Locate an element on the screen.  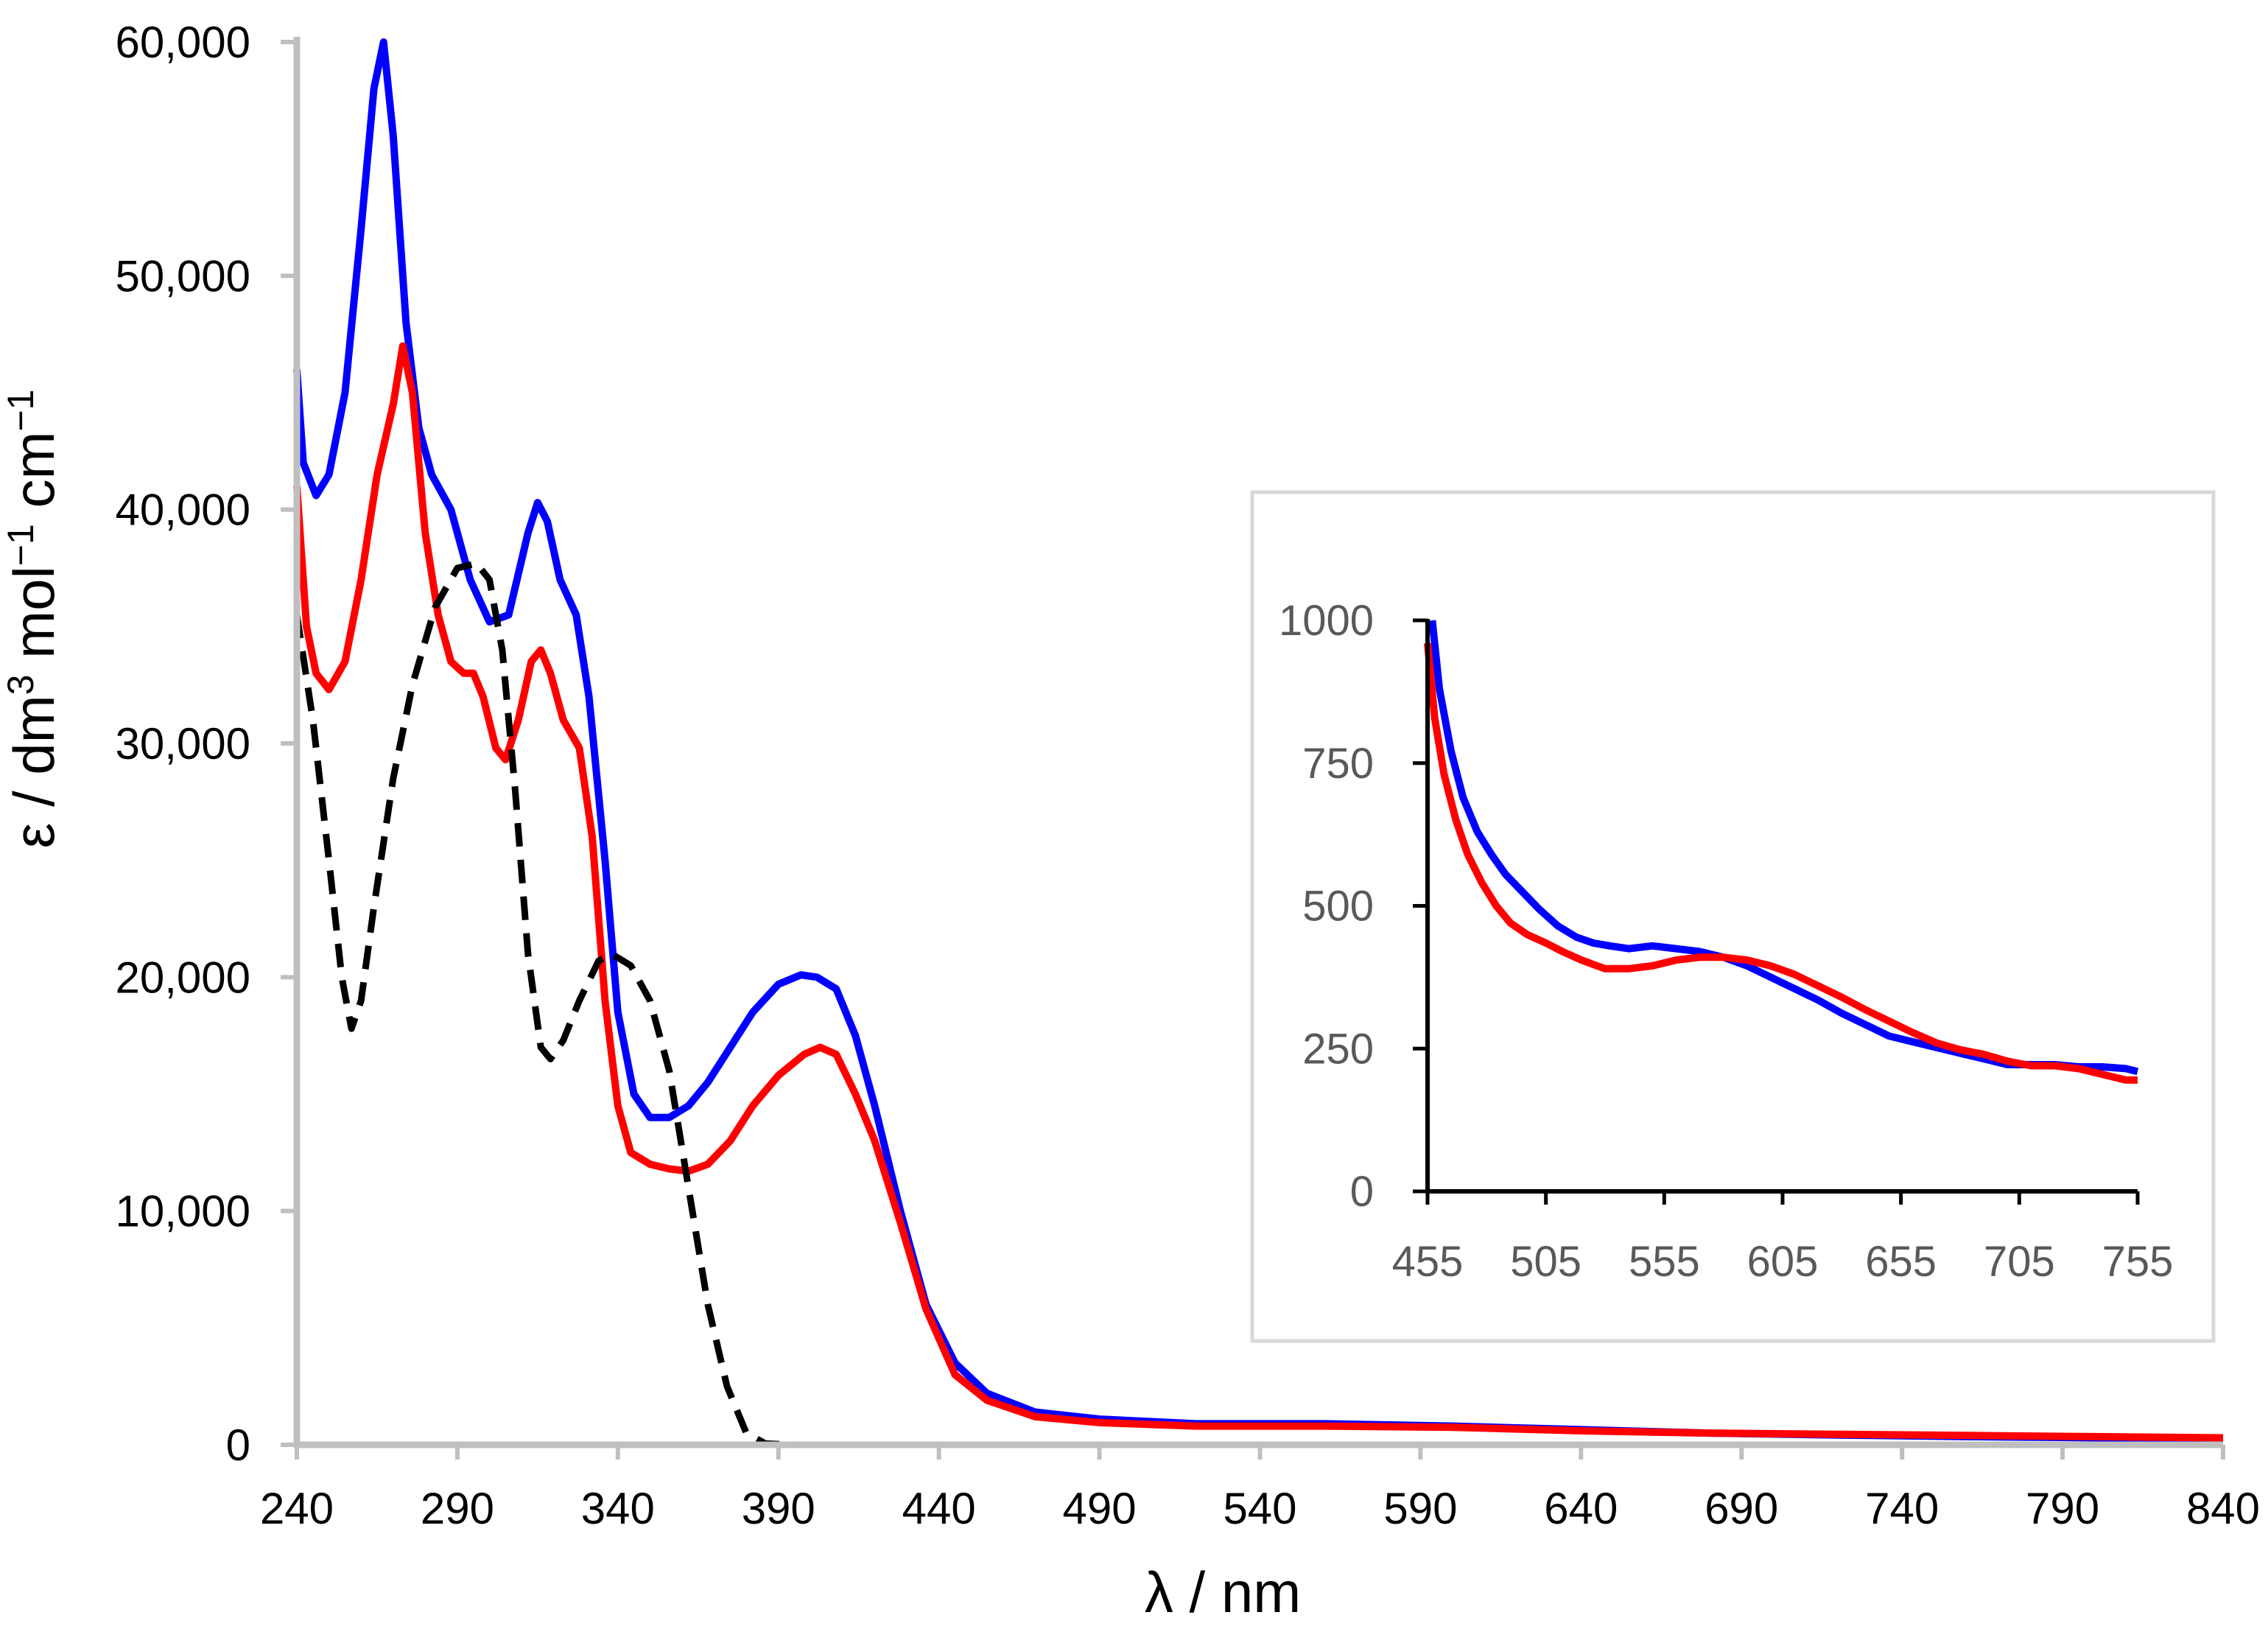
inset-x-tick-label: 605 is located at coordinates (1783, 1262).